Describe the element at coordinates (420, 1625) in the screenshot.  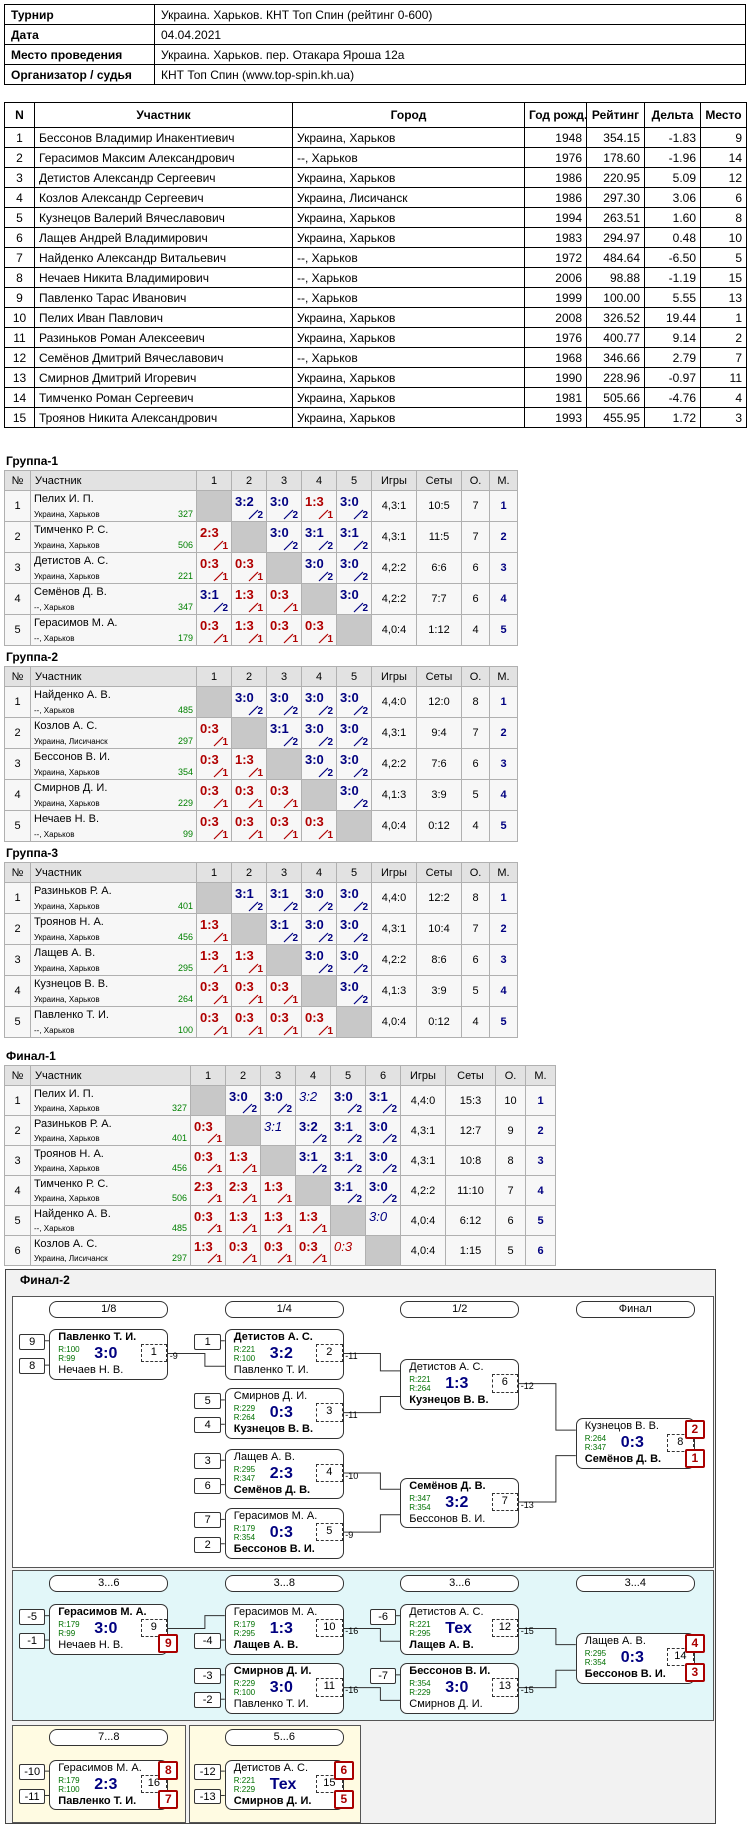
I see `rating: R:221` at that location.